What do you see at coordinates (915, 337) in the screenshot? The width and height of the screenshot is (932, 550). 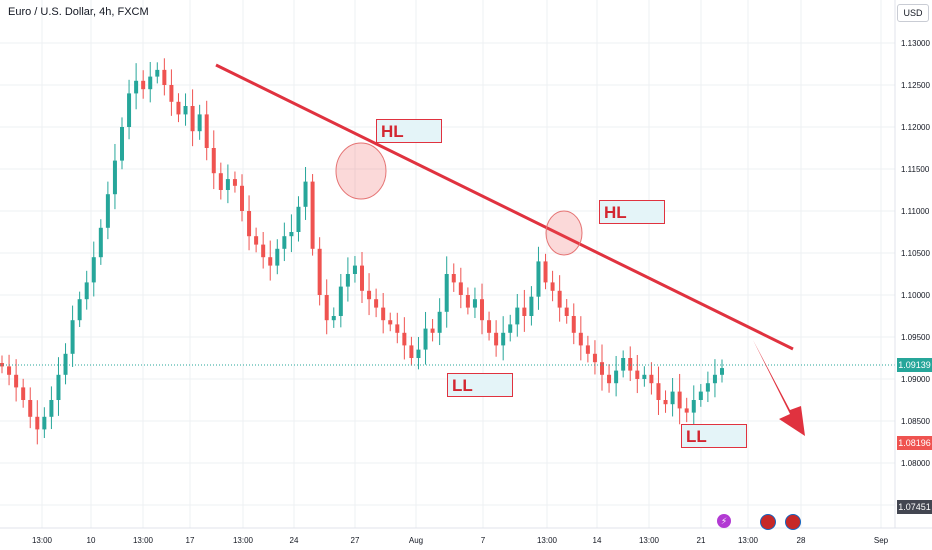 I see `price-tick-label: 1.09500` at bounding box center [915, 337].